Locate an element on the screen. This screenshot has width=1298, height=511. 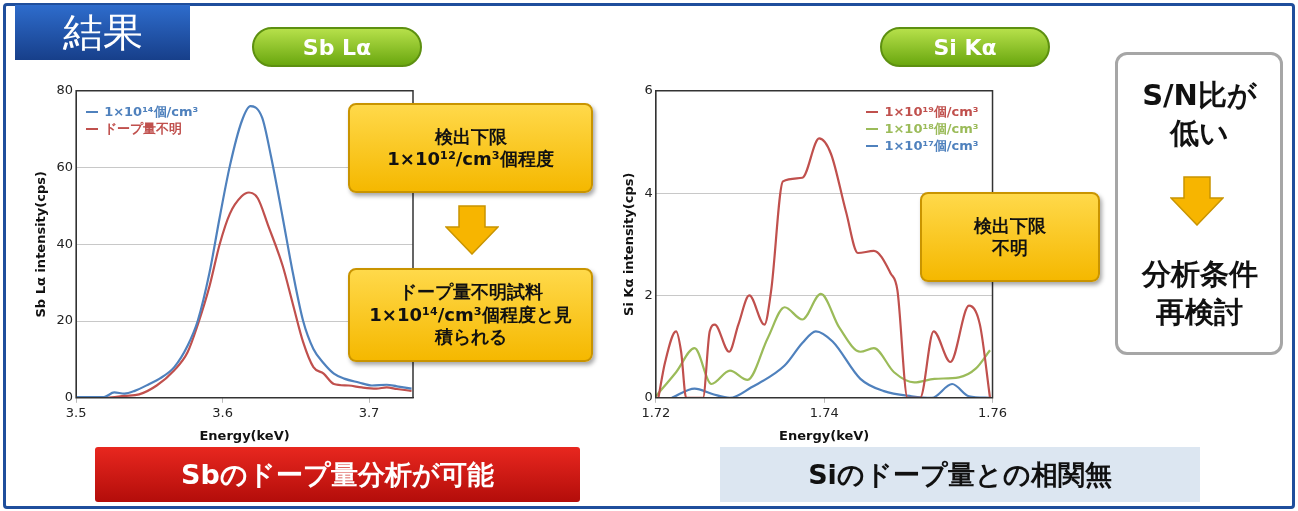
text: 分析条件再検討 is located at coordinates (1199, 293).